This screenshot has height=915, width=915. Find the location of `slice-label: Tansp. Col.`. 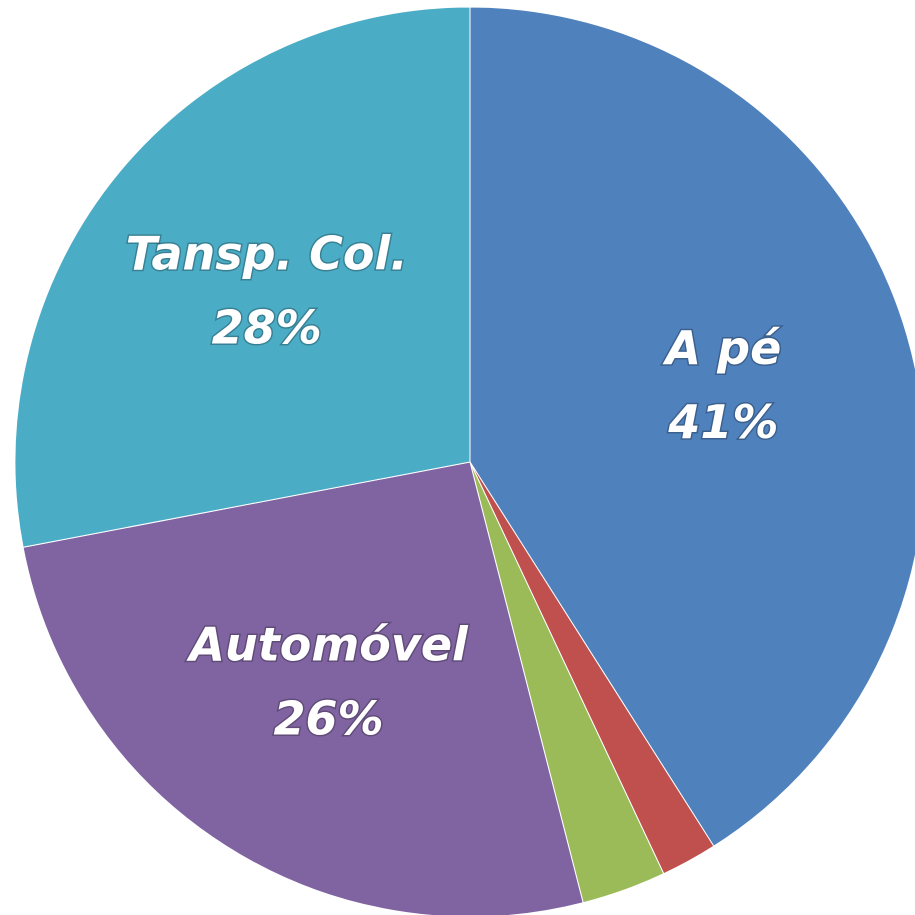

slice-label: Tansp. Col. is located at coordinates (267, 253).